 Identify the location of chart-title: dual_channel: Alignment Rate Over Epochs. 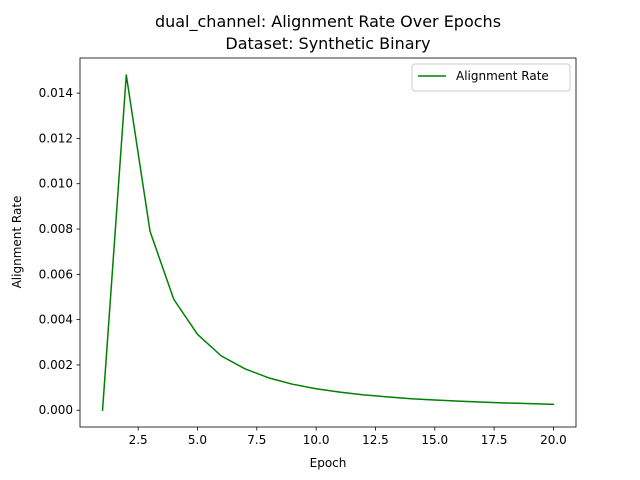
(328, 22).